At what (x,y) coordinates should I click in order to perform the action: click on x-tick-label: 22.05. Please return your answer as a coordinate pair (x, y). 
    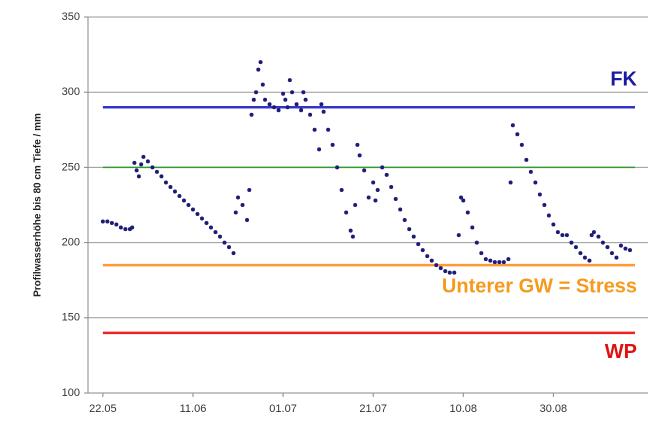
    Looking at the image, I should click on (103, 409).